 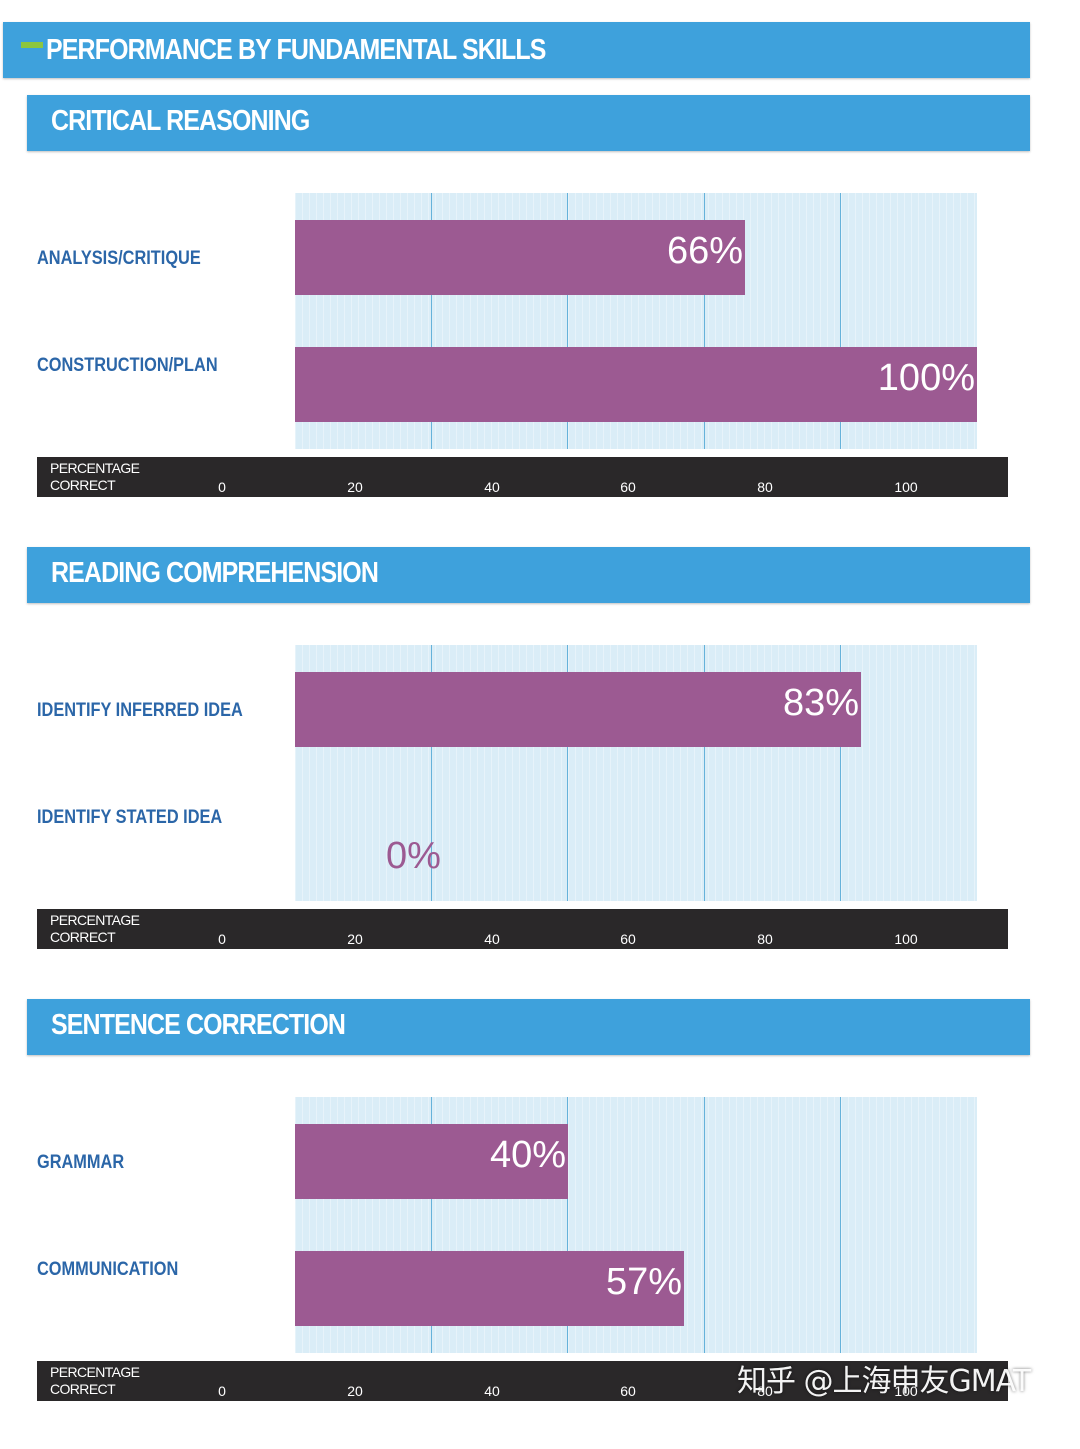 I want to click on main-header: PERFORMANCE BY FUNDAMENTAL SKILLS, so click(x=516, y=50).